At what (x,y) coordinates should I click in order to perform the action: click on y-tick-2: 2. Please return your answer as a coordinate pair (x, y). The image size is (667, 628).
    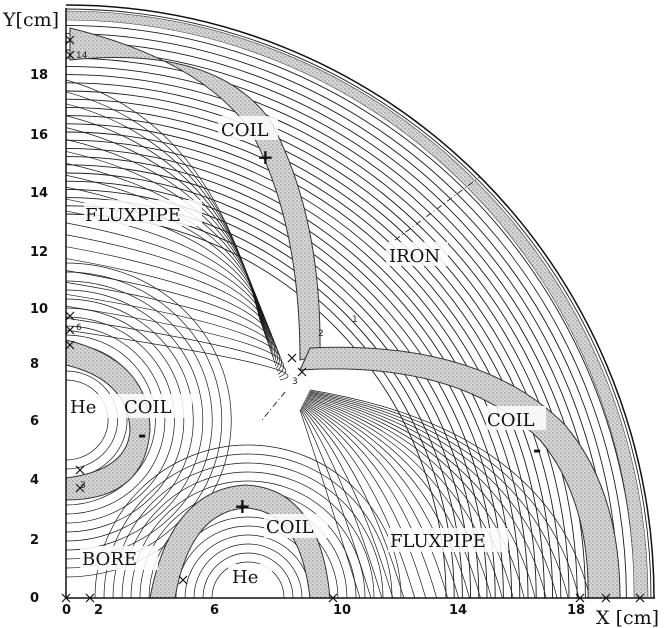
    Looking at the image, I should click on (34, 540).